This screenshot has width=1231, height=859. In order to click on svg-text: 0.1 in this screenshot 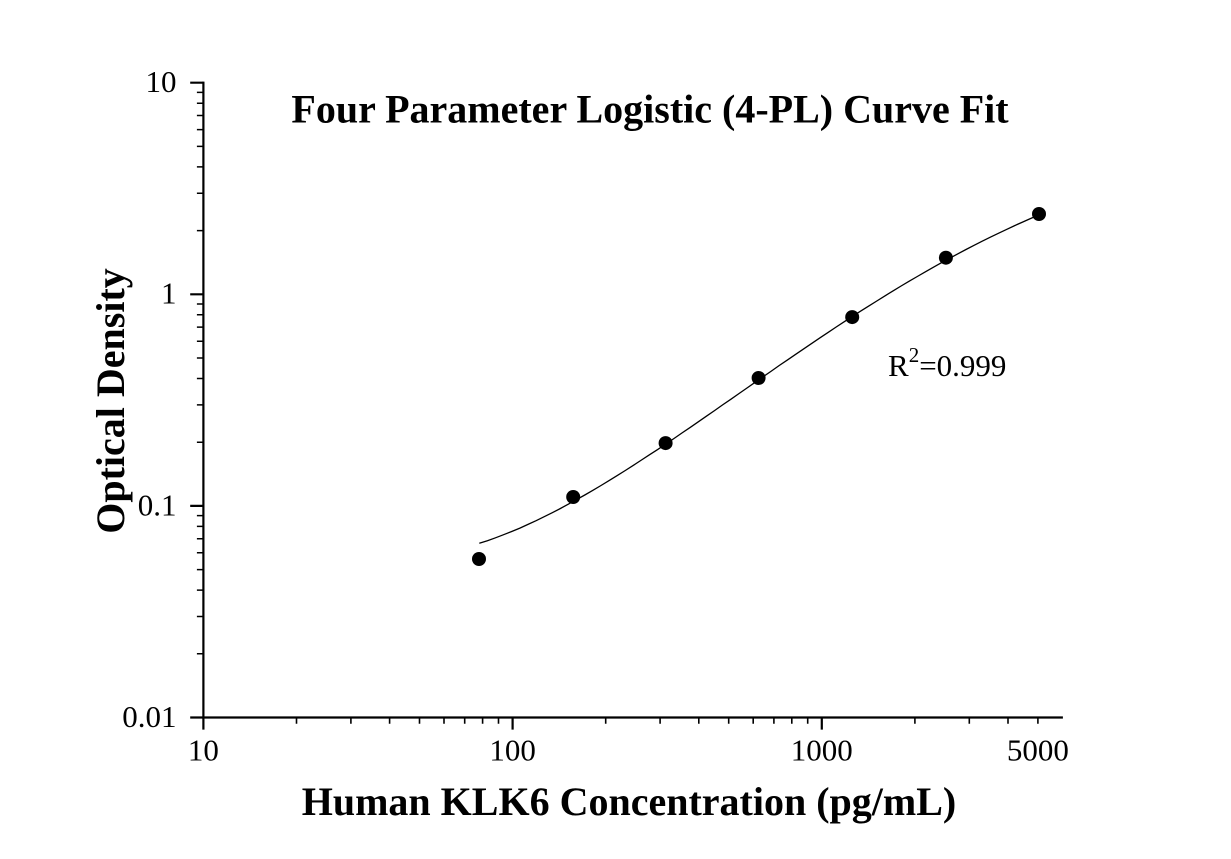, I will do `click(157, 504)`.